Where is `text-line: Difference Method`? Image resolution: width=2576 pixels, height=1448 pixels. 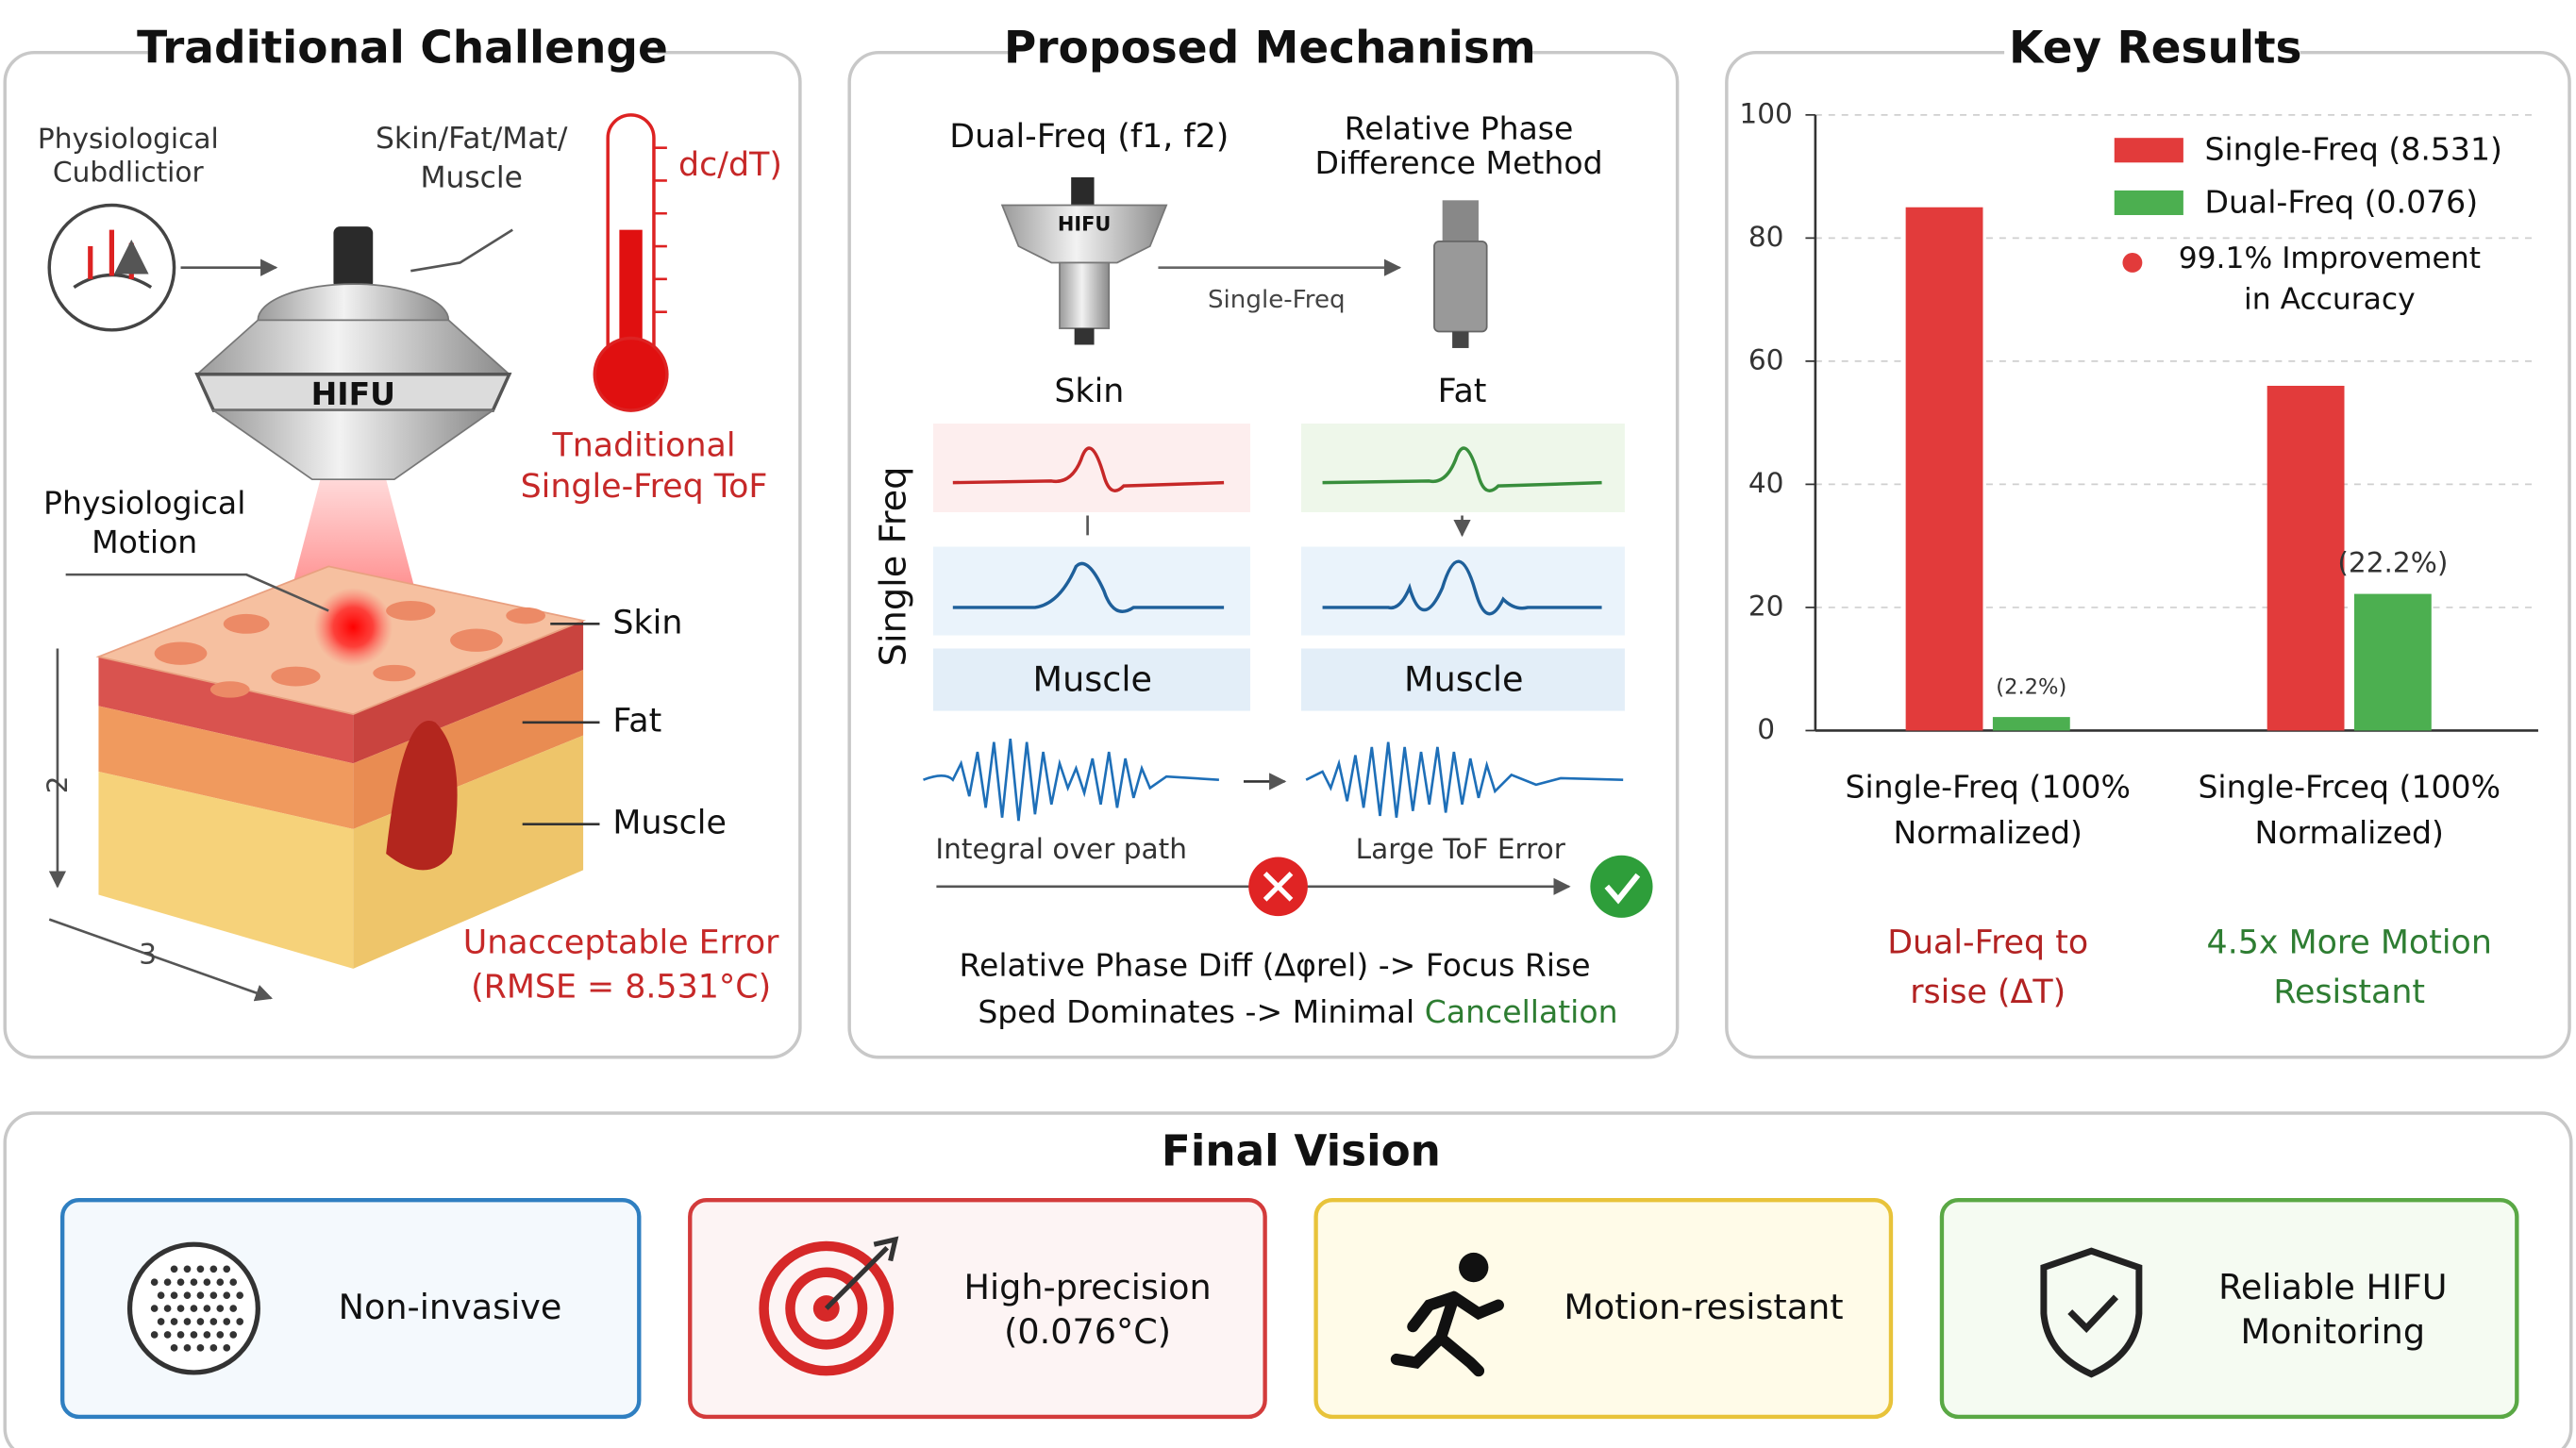 text-line: Difference Method is located at coordinates (1459, 162).